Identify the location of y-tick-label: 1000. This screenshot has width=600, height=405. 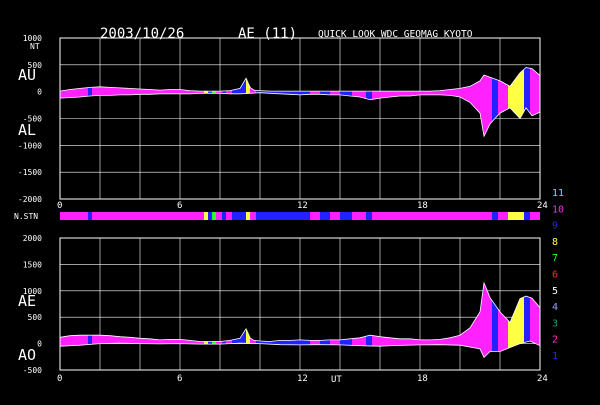
(32, 291).